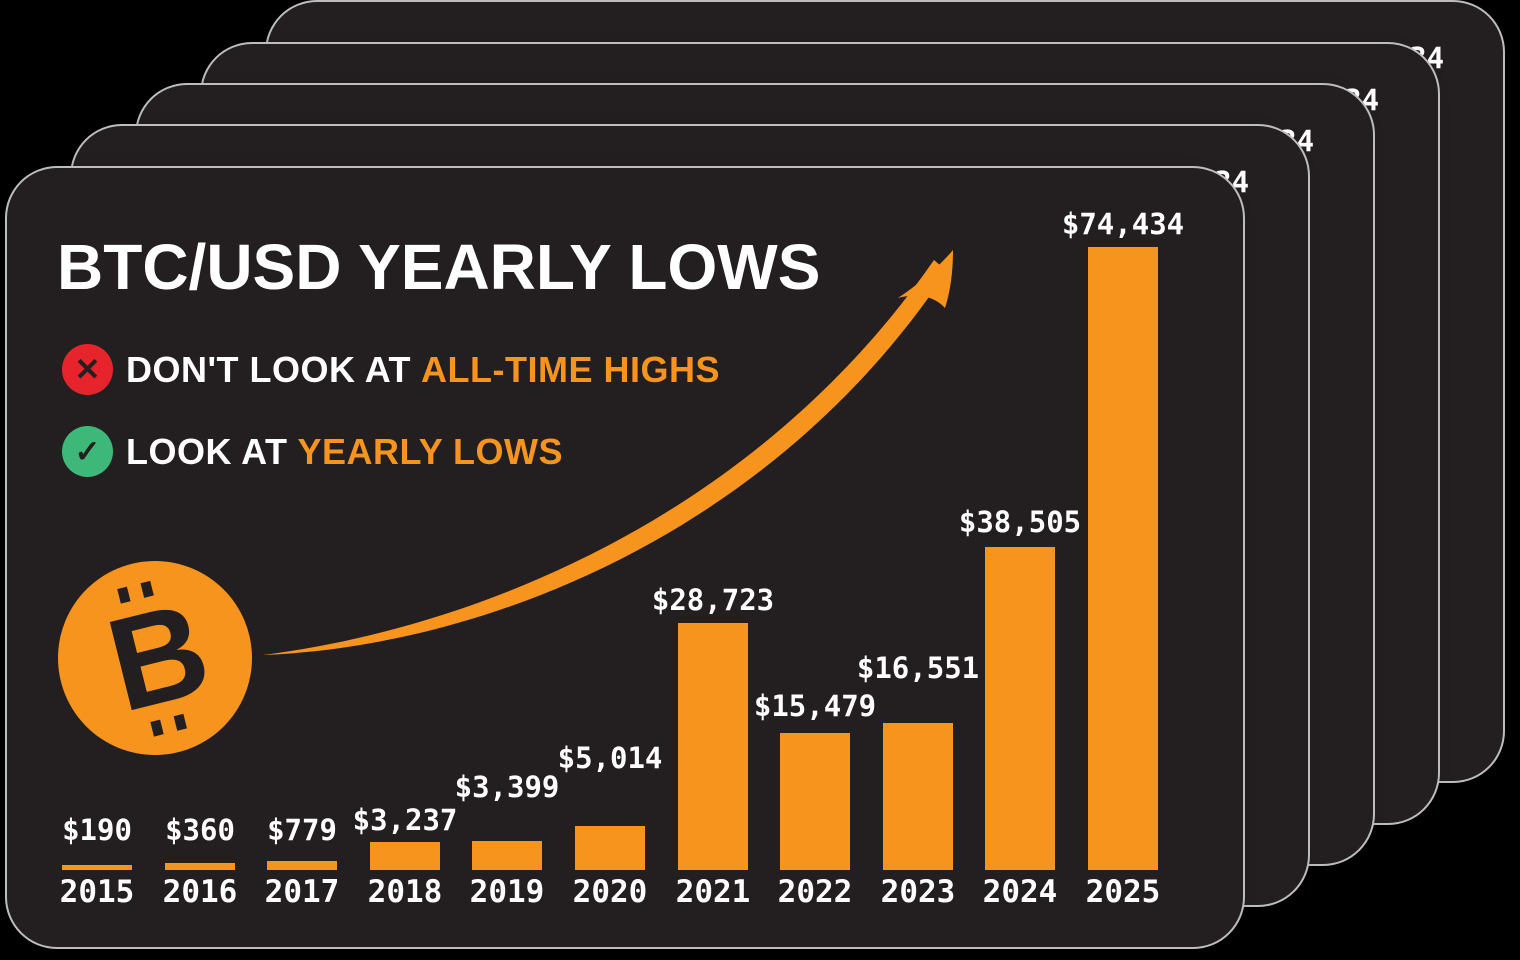 This screenshot has height=960, width=1520. I want to click on bar-year-label: 2020, so click(610, 892).